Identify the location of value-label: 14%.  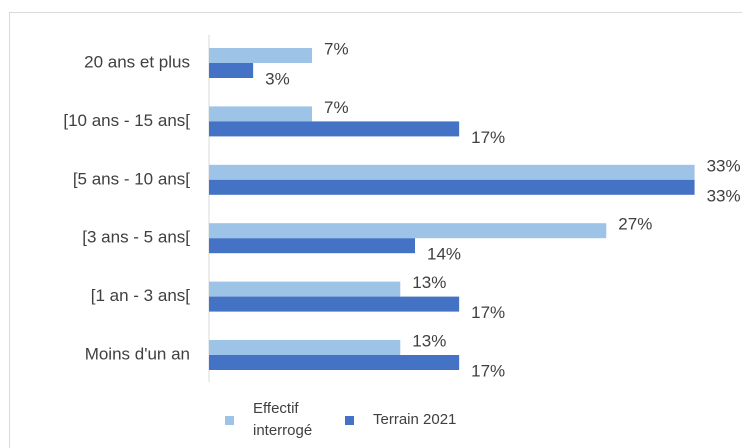
(444, 254).